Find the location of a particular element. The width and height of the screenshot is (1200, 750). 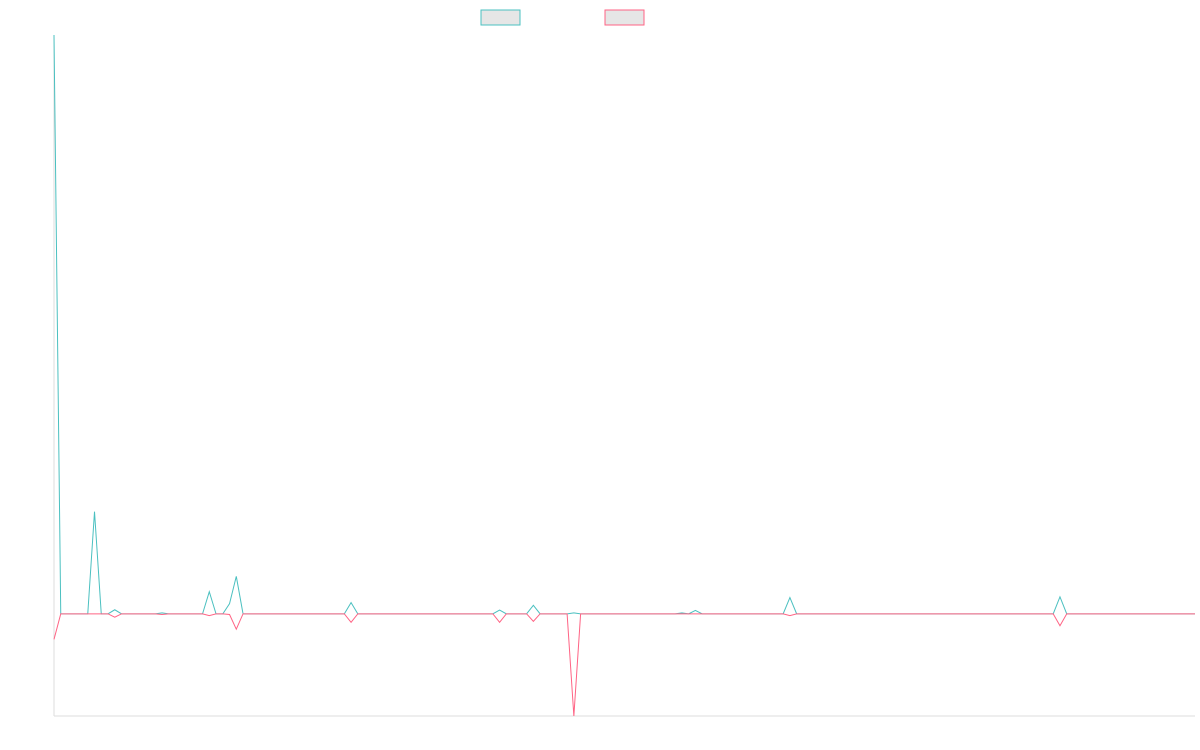

legend is located at coordinates (562, 17).